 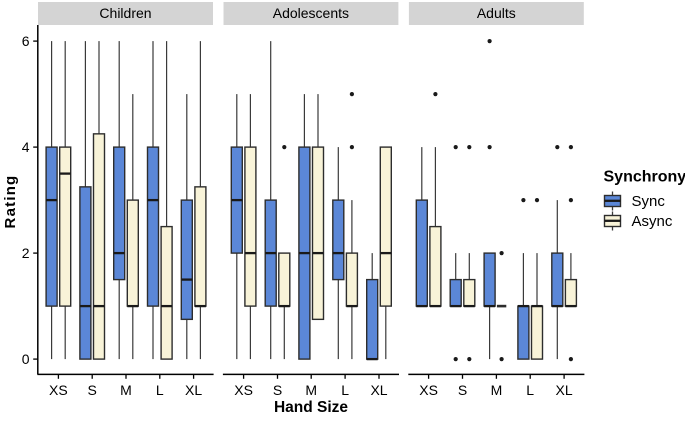 I want to click on svg-text: Adults, so click(x=496, y=13).